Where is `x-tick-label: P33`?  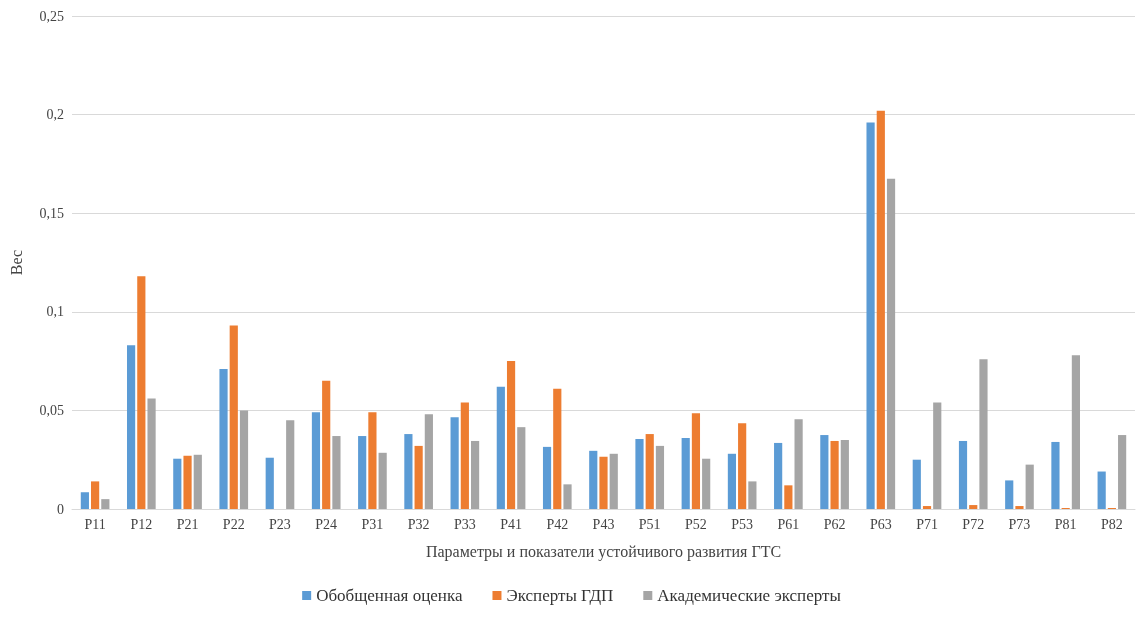
x-tick-label: P33 is located at coordinates (464, 524).